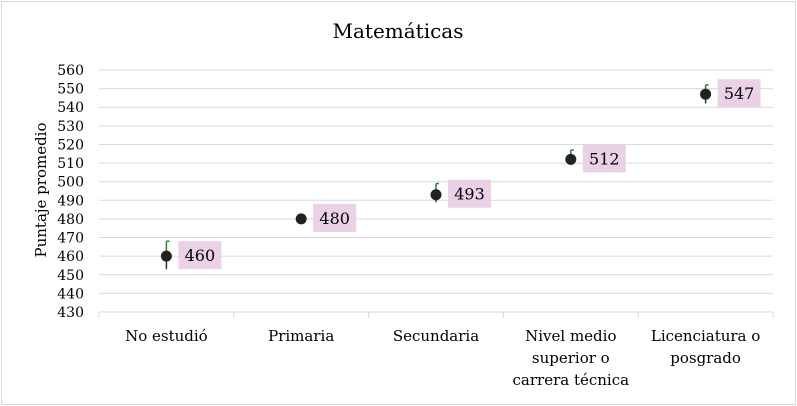  Describe the element at coordinates (70, 90) in the screenshot. I see `y-tick-label: 550` at that location.